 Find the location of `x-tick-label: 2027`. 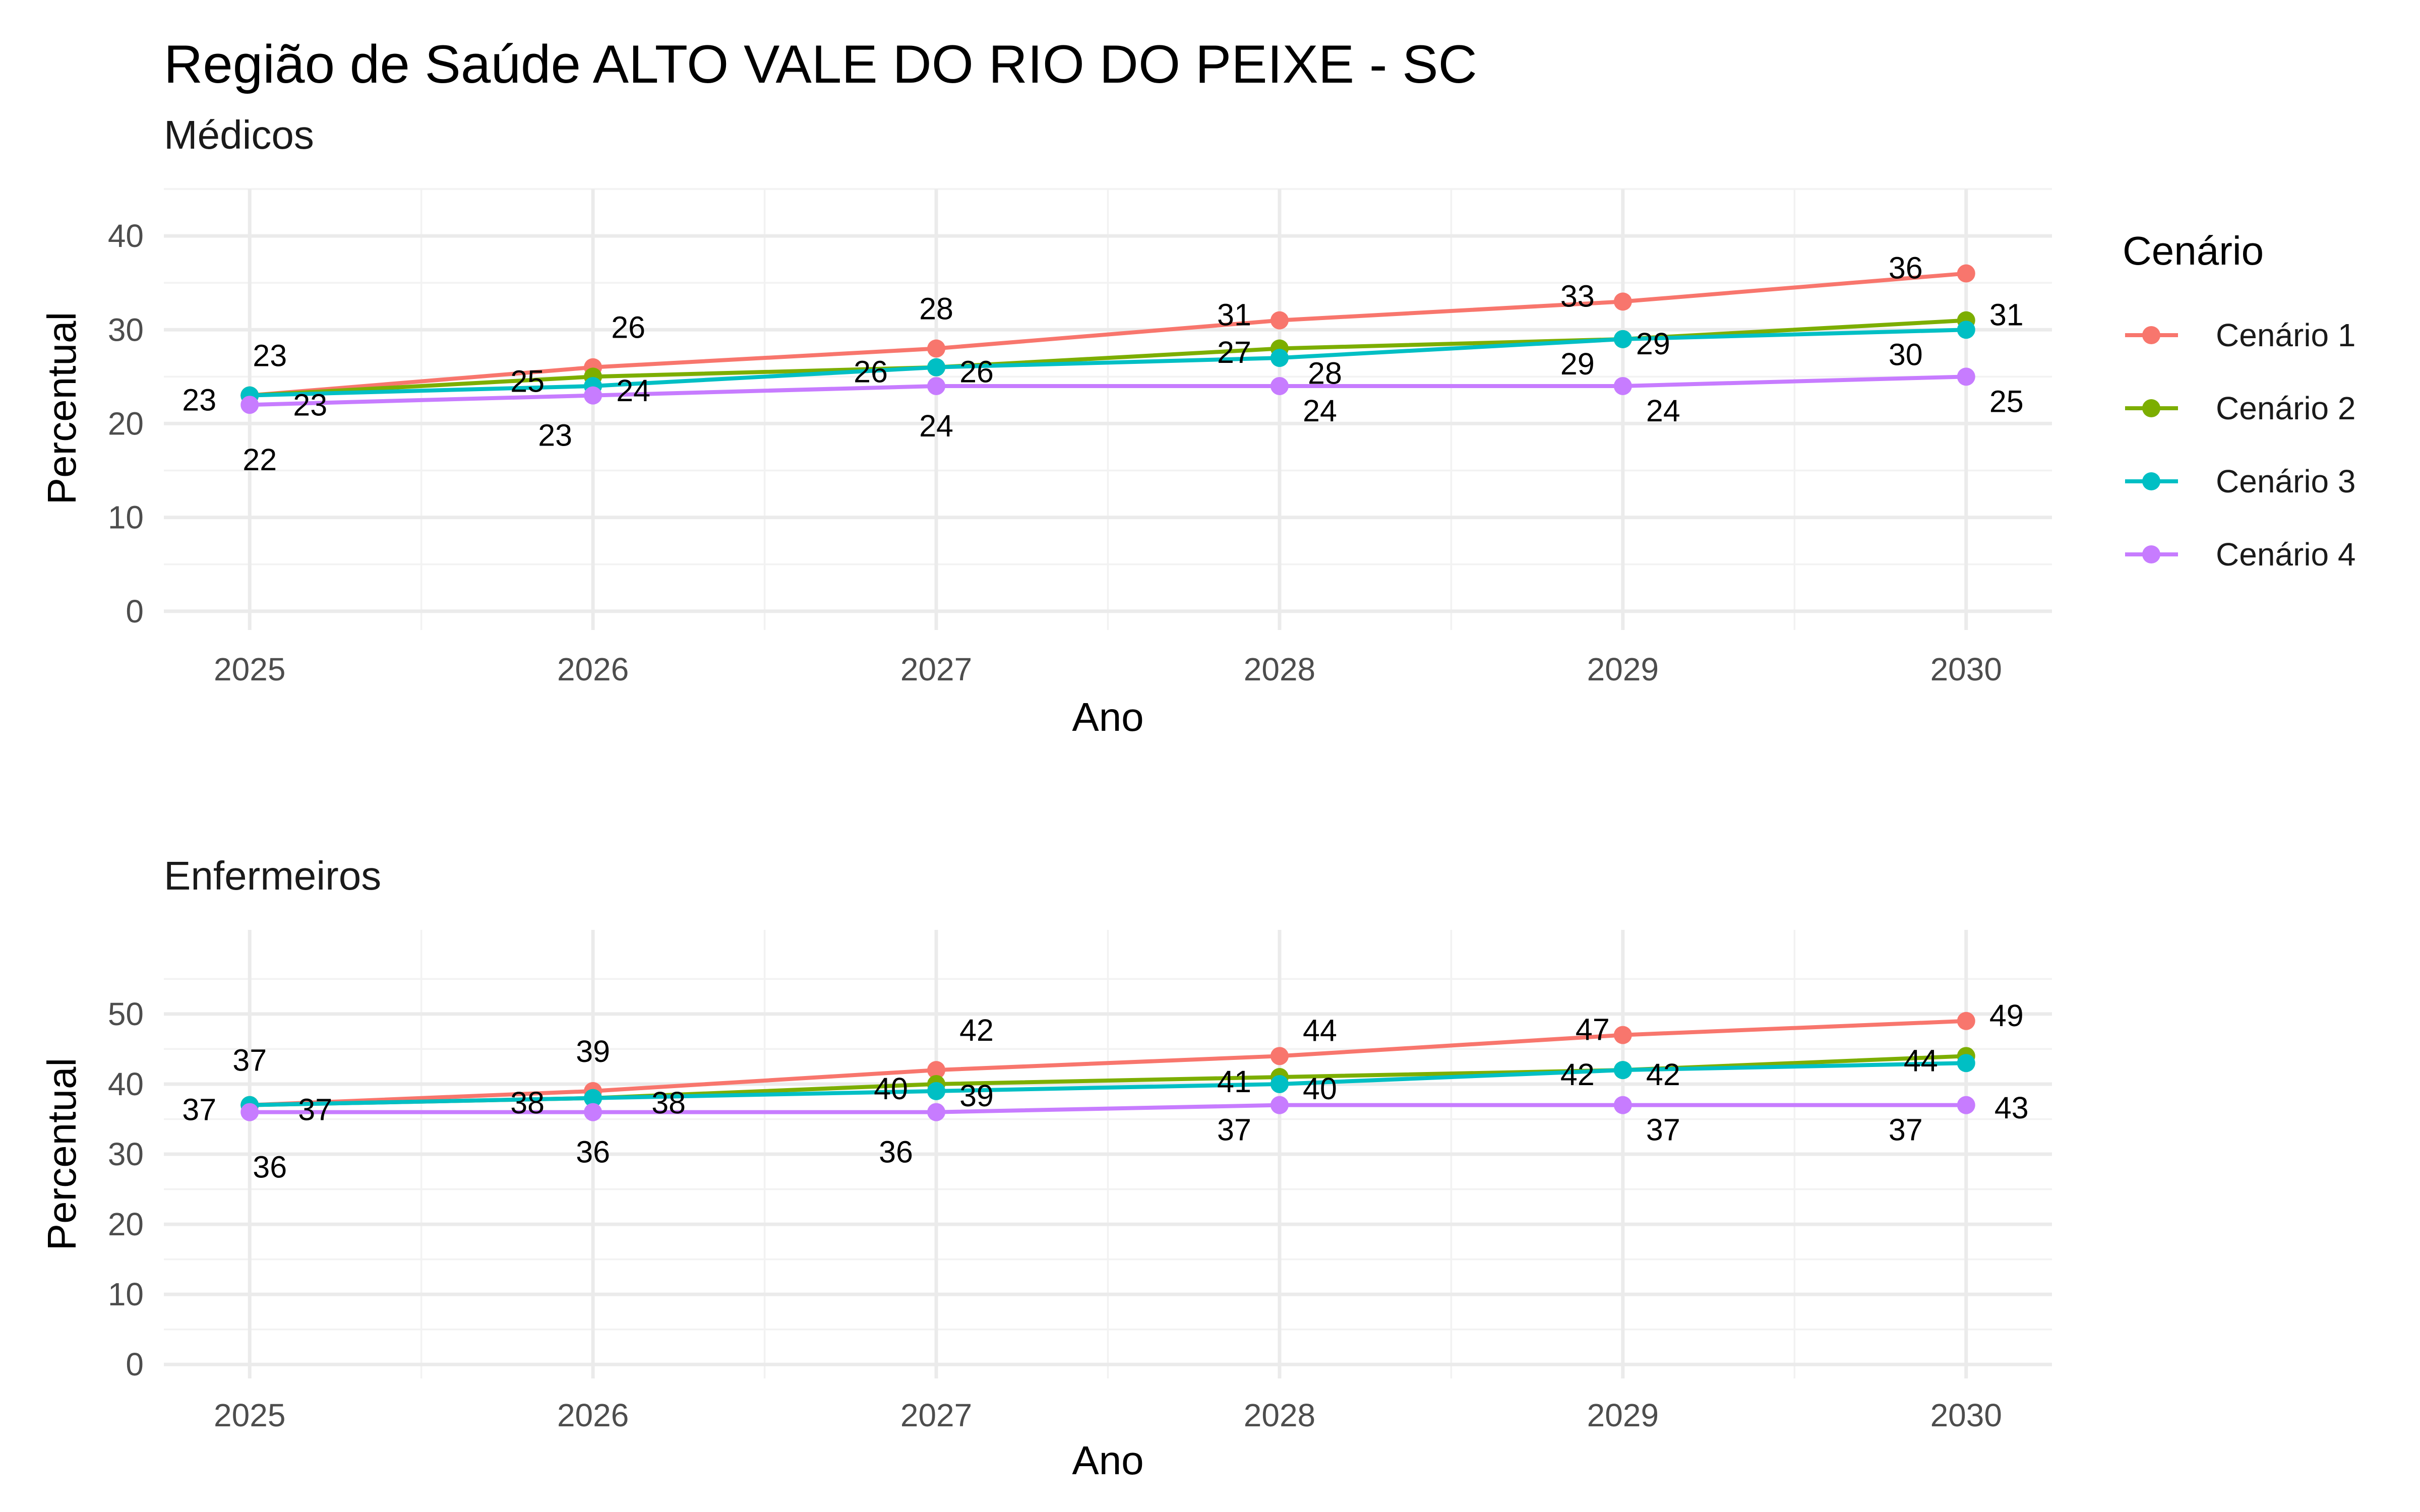

x-tick-label: 2027 is located at coordinates (936, 1415).